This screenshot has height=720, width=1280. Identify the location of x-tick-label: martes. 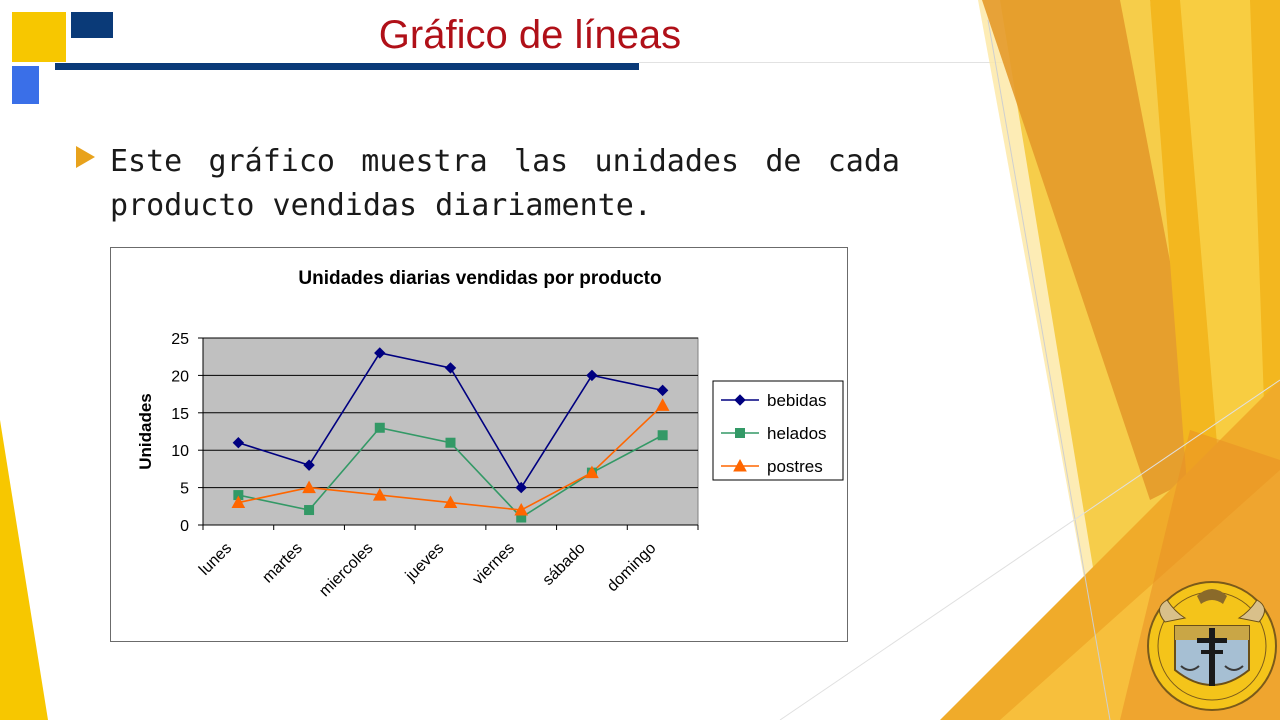
(282, 563).